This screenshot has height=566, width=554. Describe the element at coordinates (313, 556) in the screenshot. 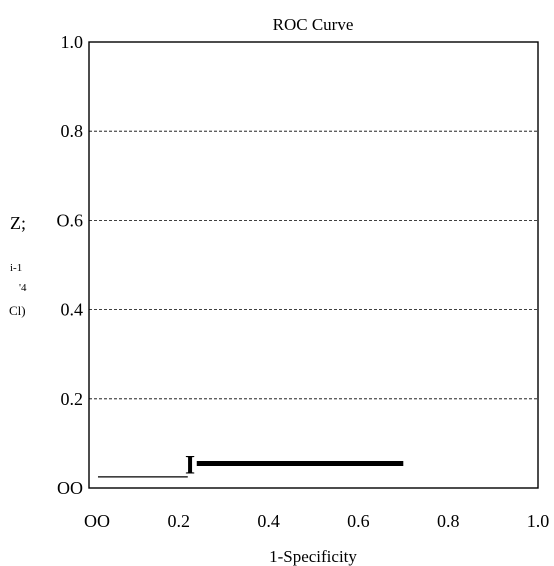

I see `x-axis-label: 1-Specificity` at that location.